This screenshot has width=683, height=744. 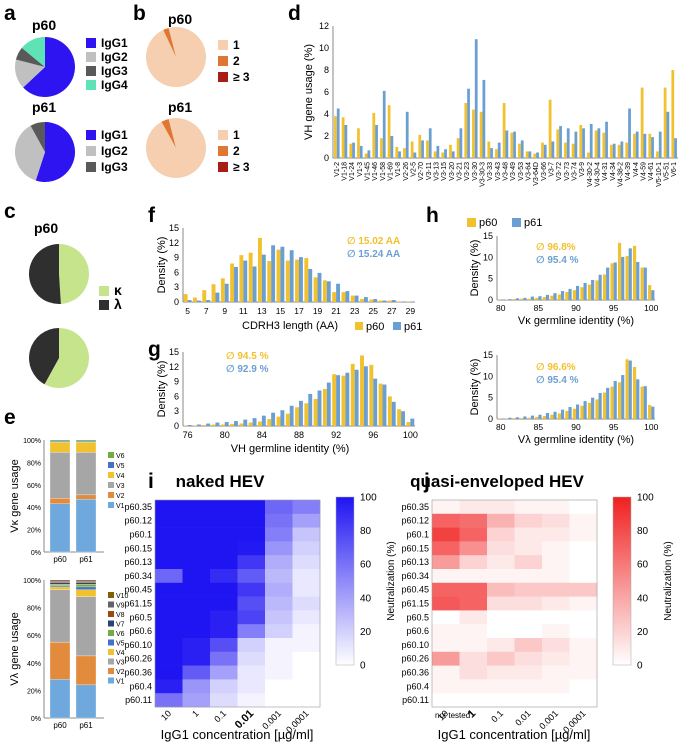 What do you see at coordinates (488, 376) in the screenshot?
I see `h_vl-ytick-2: 10` at bounding box center [488, 376].